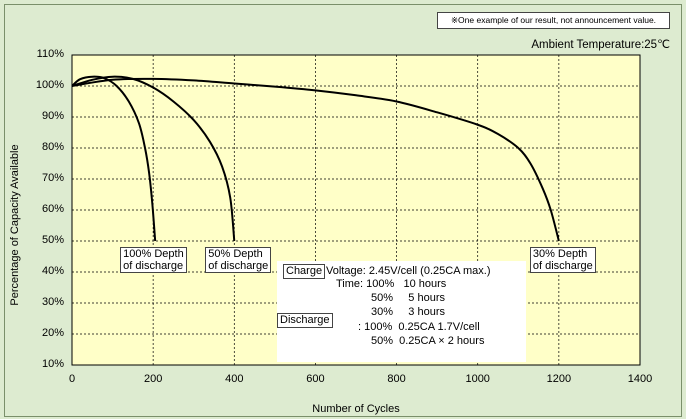 The width and height of the screenshot is (686, 419). What do you see at coordinates (15, 225) in the screenshot?
I see `y-axis-label: Percentage of Capacity Available` at bounding box center [15, 225].